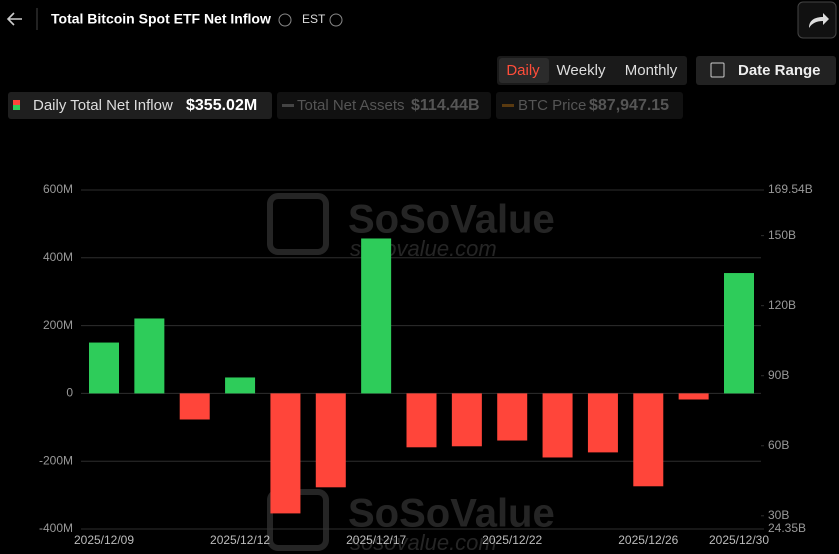 The image size is (839, 554). I want to click on tab: Weekly, so click(581, 70).